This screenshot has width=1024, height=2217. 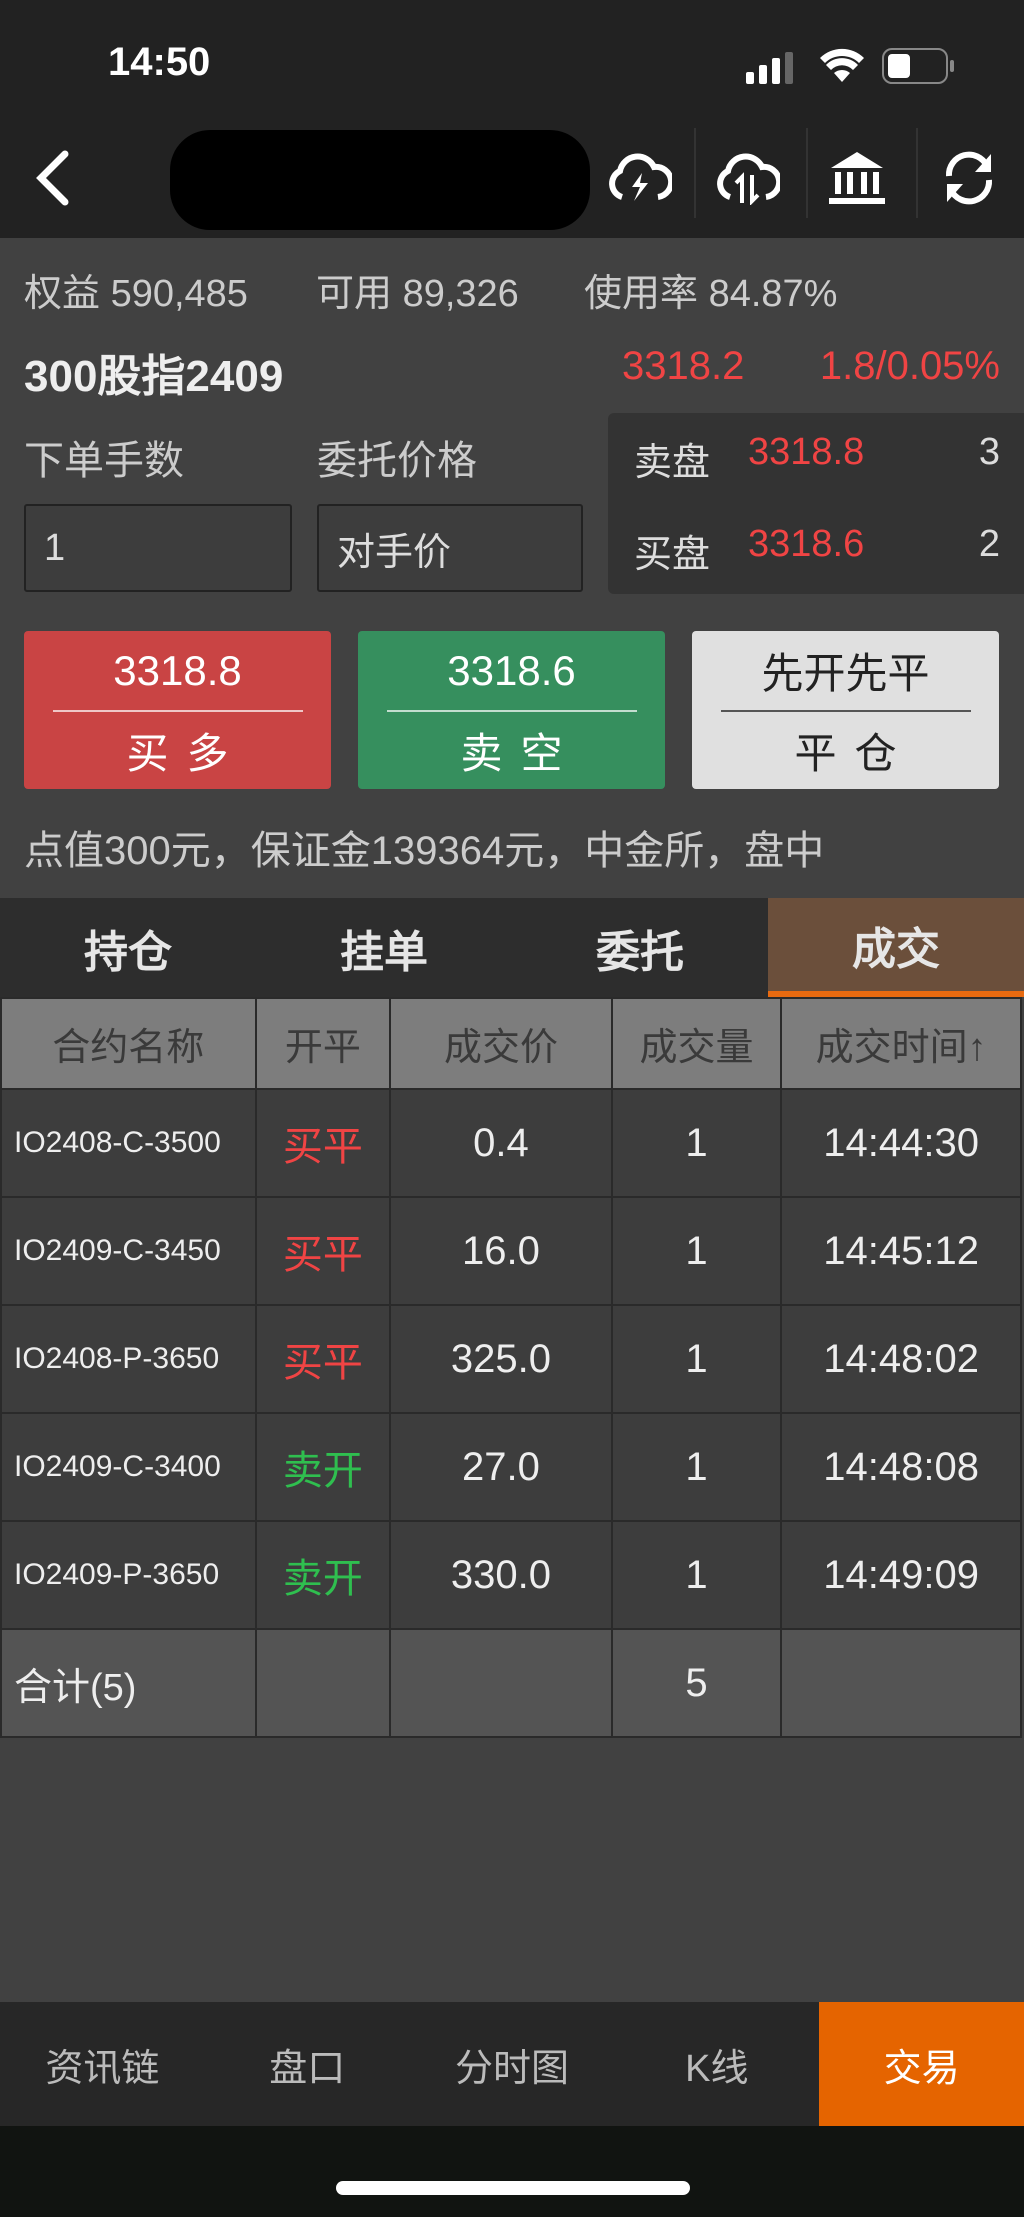 I want to click on sell-label: 卖空, so click(x=520, y=753).